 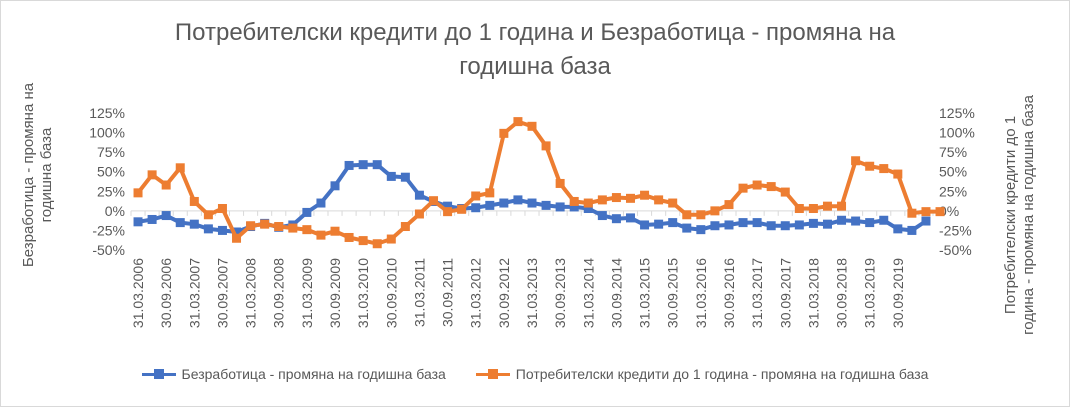 I want to click on x-tick-label: 31.03.2011, so click(x=419, y=292).